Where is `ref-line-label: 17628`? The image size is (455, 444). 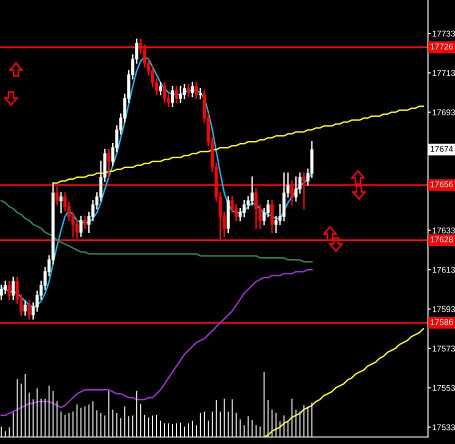
ref-line-label: 17628 is located at coordinates (441, 239).